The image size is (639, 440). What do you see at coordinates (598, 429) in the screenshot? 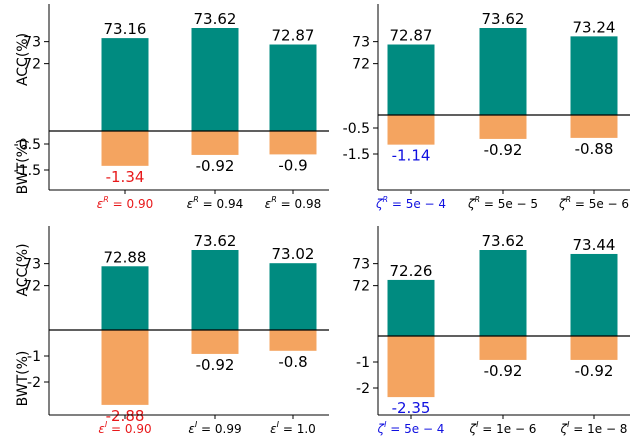
I see `x-tick-value: = 1e − 8` at bounding box center [598, 429].